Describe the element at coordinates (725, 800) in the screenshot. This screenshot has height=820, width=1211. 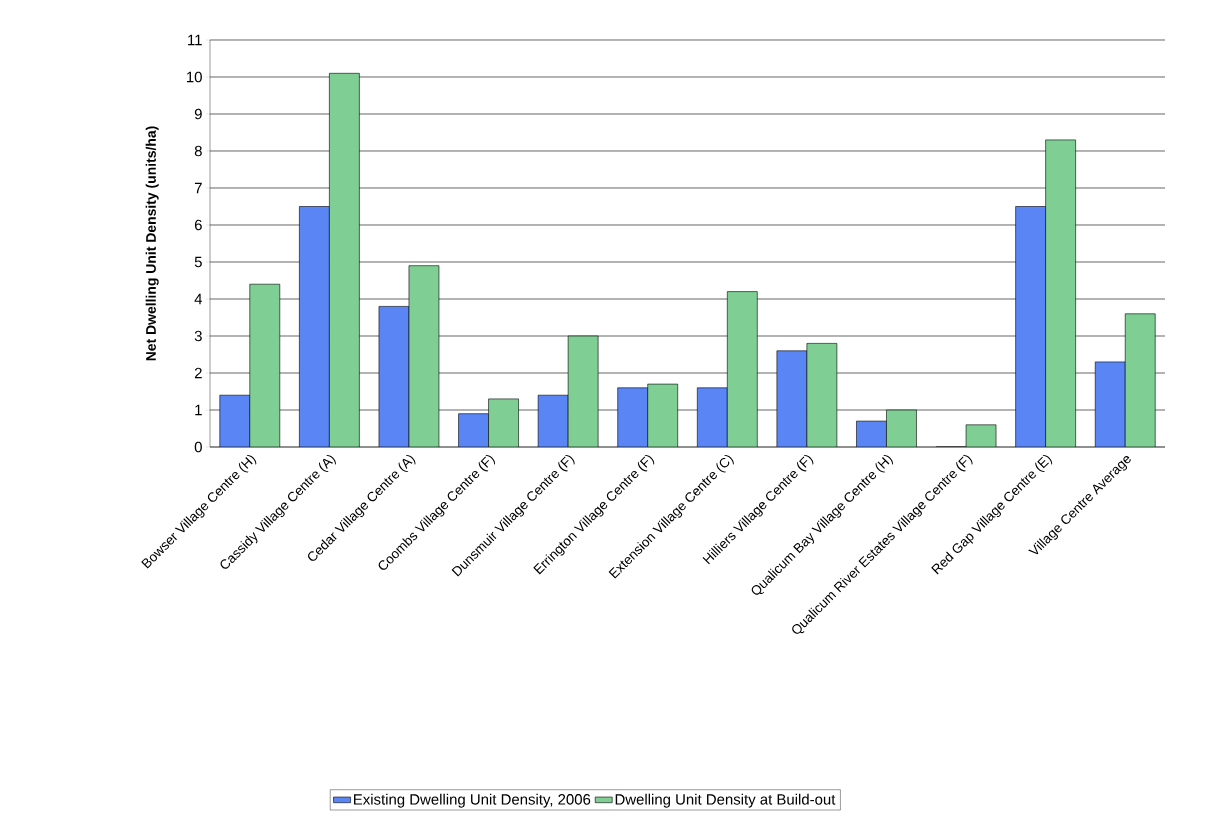
I see `legend-label: Dwelling Unit Density at Build-out` at that location.